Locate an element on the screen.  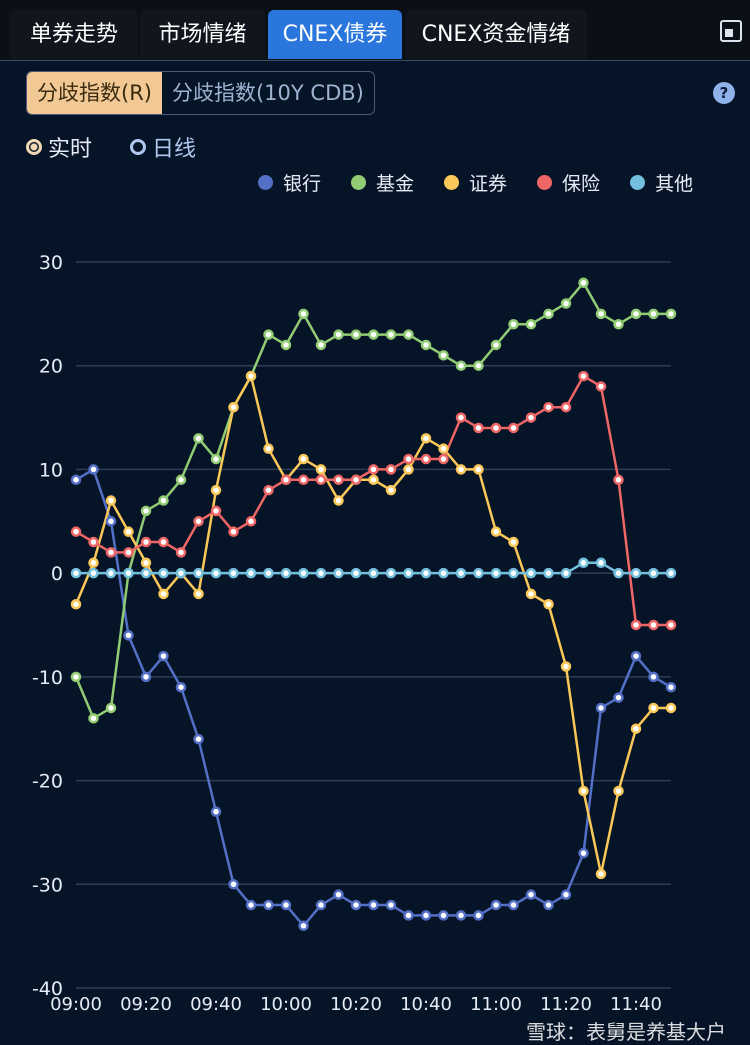
x-tick-label: 11:40 is located at coordinates (636, 1004).